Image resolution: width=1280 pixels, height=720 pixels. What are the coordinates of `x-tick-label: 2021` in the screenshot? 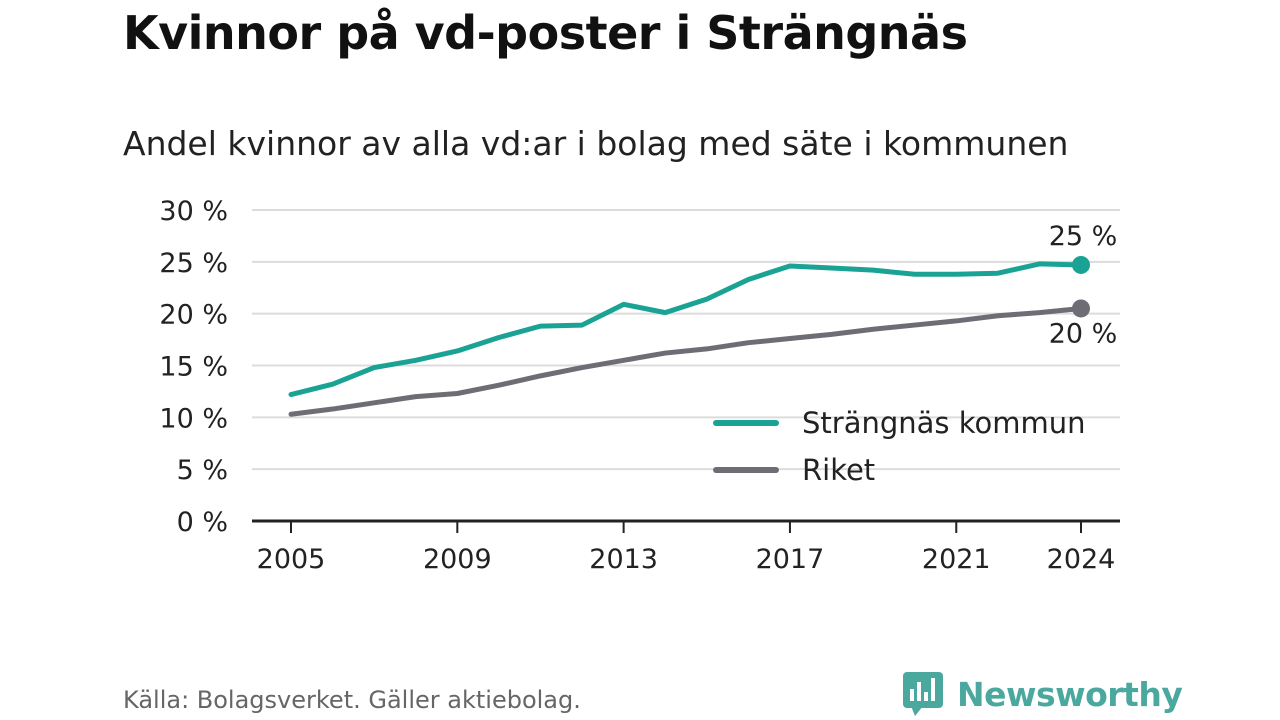 It's located at (956, 559).